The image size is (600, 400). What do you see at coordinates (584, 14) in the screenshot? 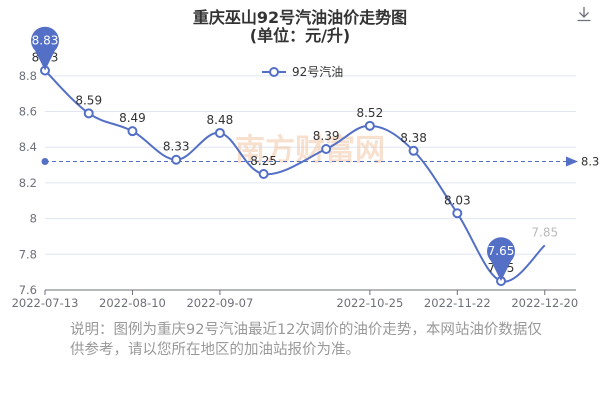
I see `download-icon` at bounding box center [584, 14].